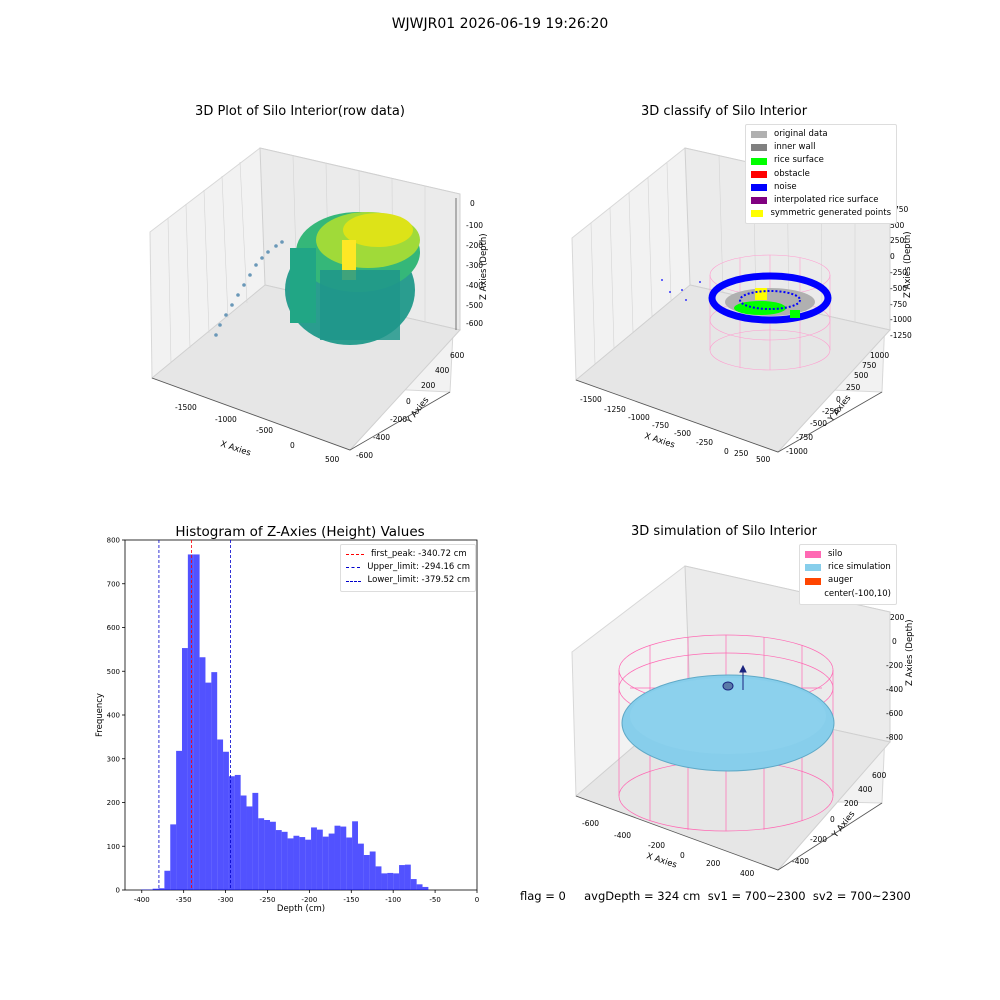 The width and height of the screenshot is (1000, 1000). What do you see at coordinates (894, 665) in the screenshot?
I see `simulation-ztick: -200` at bounding box center [894, 665].